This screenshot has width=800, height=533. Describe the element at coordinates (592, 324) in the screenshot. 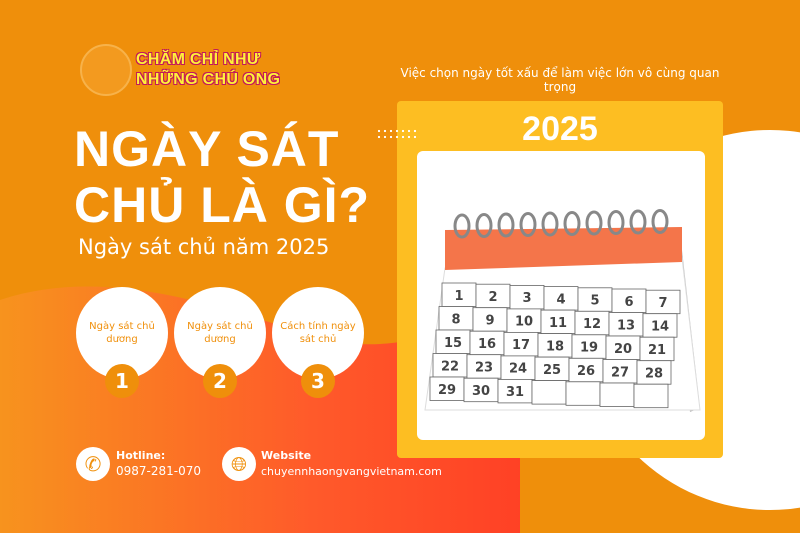

I see `calendar-day: 12` at that location.